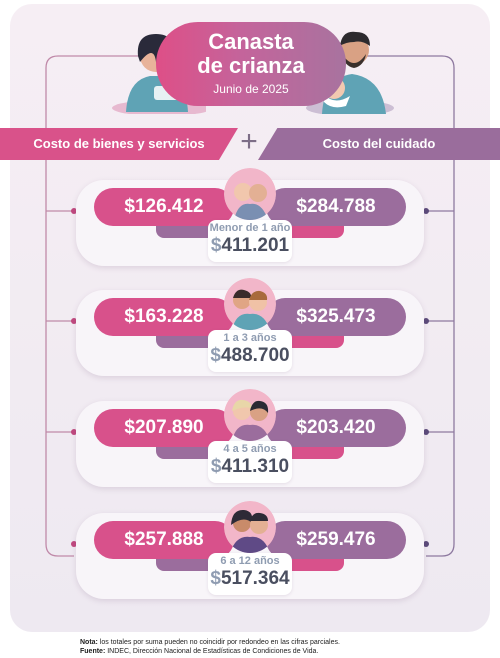  I want to click on header-care-cost: Costo del cuidado, so click(379, 144).